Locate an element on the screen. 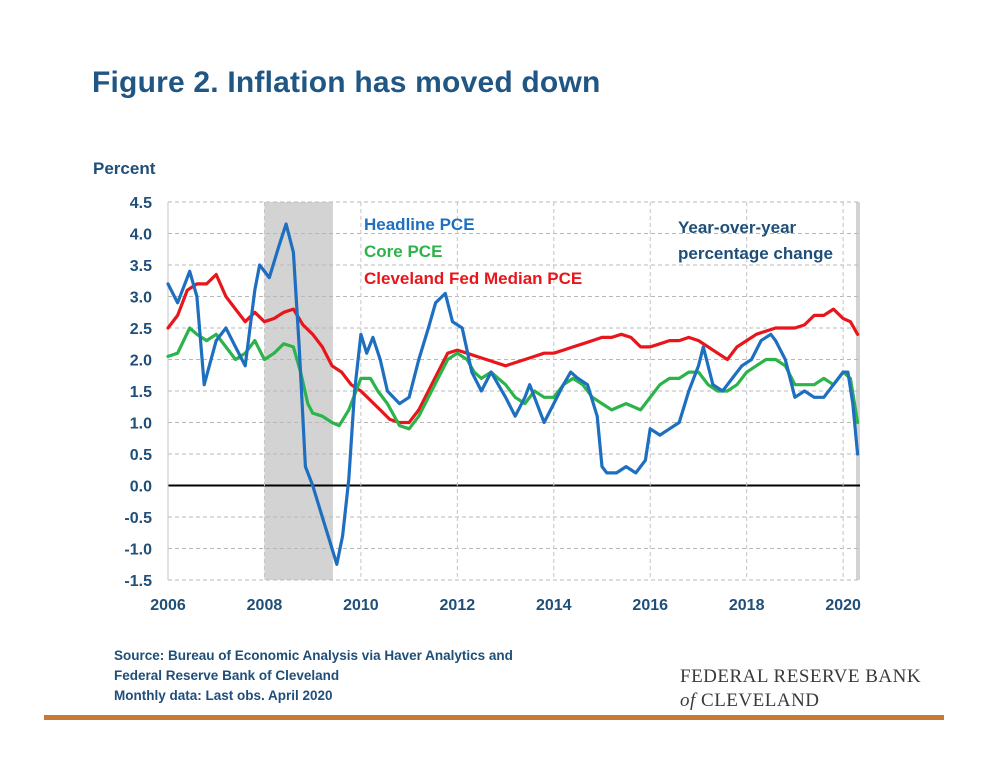 The height and width of the screenshot is (765, 991). x-tick-label: 2014 is located at coordinates (554, 605).